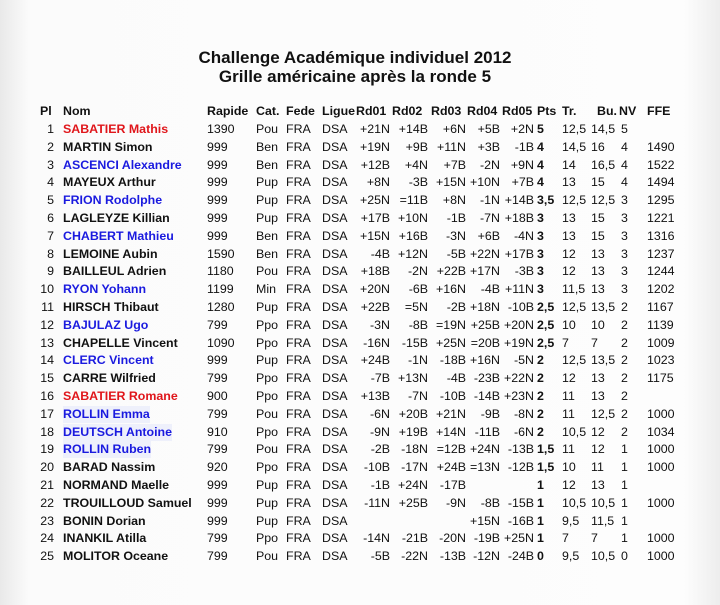 The image size is (720, 605). What do you see at coordinates (524, 431) in the screenshot?
I see `round-5: -6N` at bounding box center [524, 431].